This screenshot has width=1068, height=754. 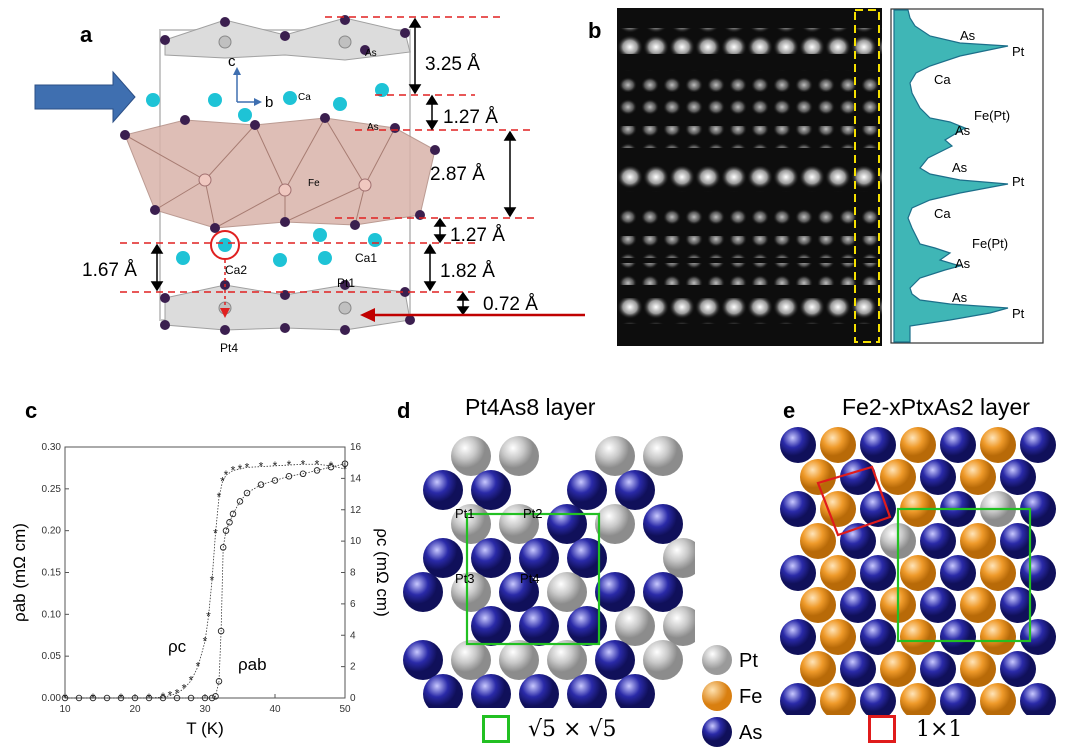 What do you see at coordinates (52, 447) in the screenshot?
I see `y-left-tick-label: 0.30` at bounding box center [52, 447].